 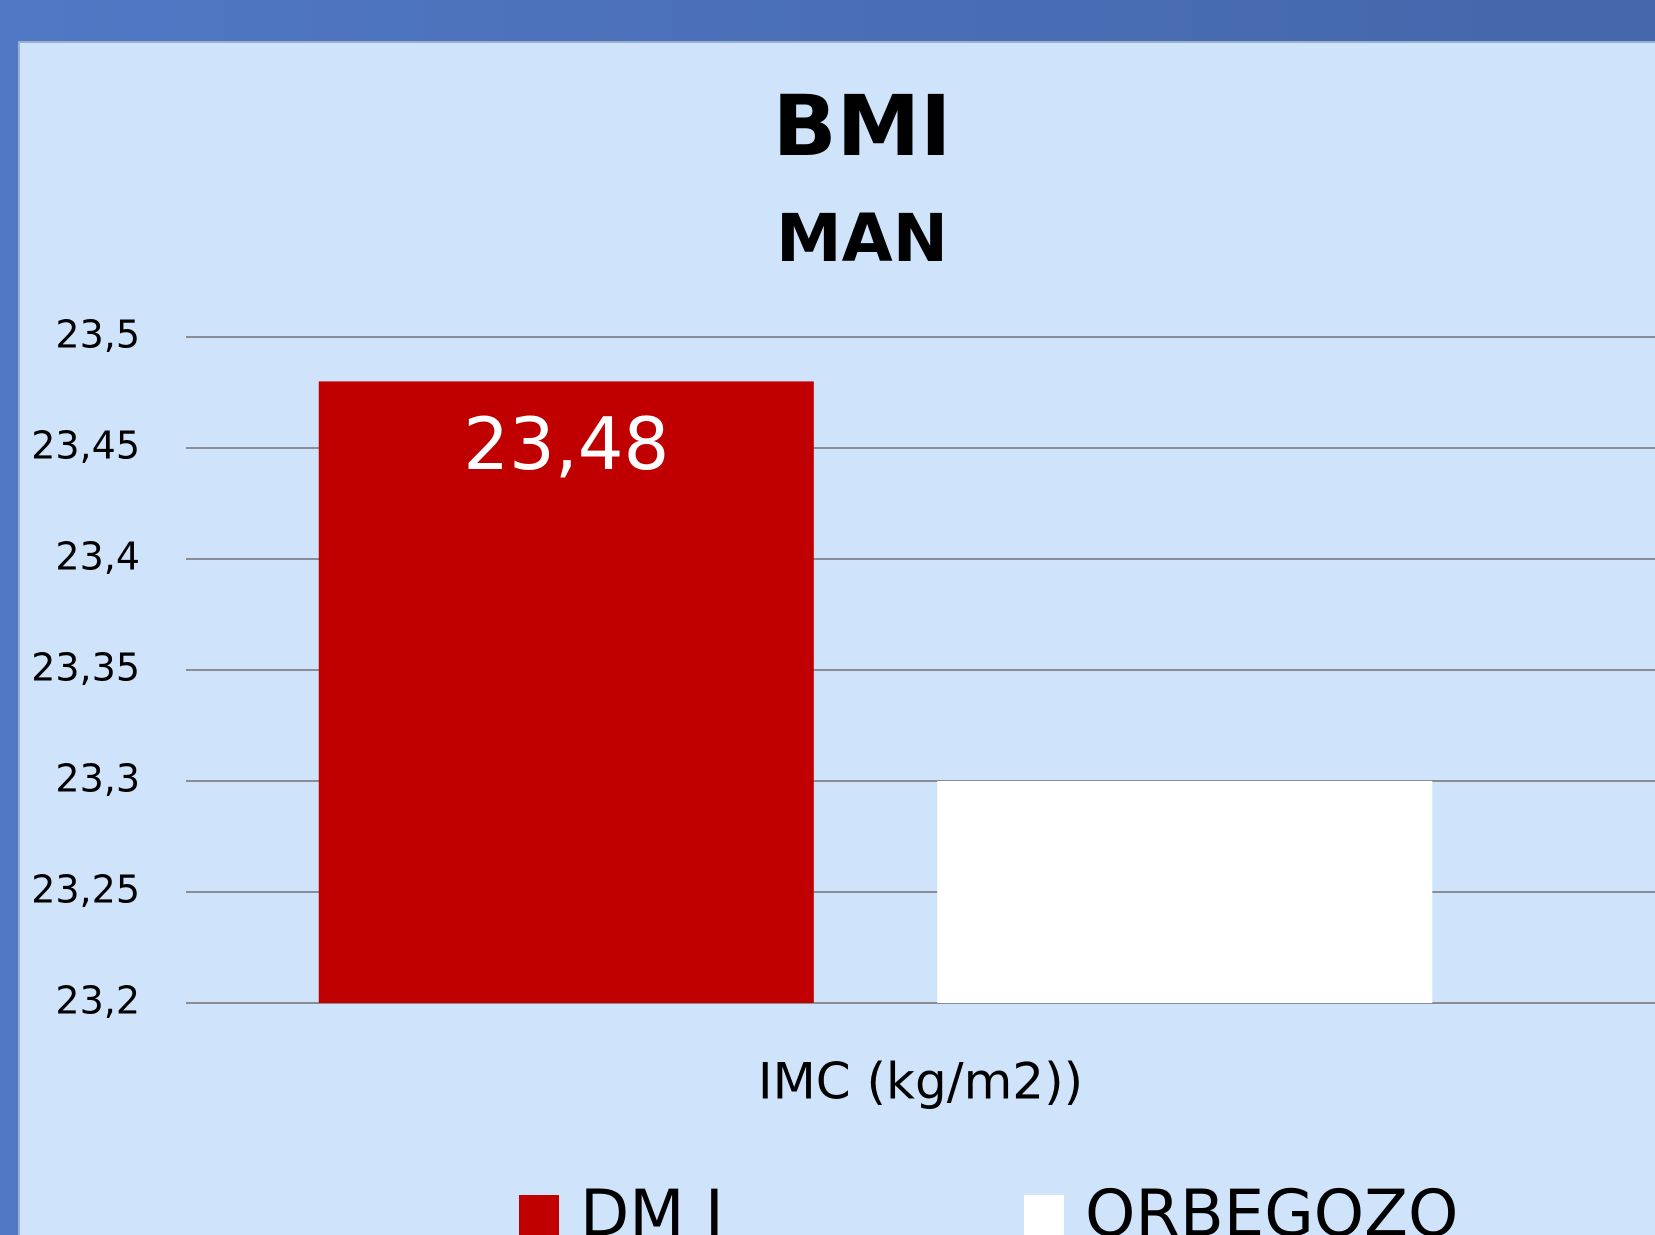 What do you see at coordinates (652, 1206) in the screenshot?
I see `legend-label: DM I` at bounding box center [652, 1206].